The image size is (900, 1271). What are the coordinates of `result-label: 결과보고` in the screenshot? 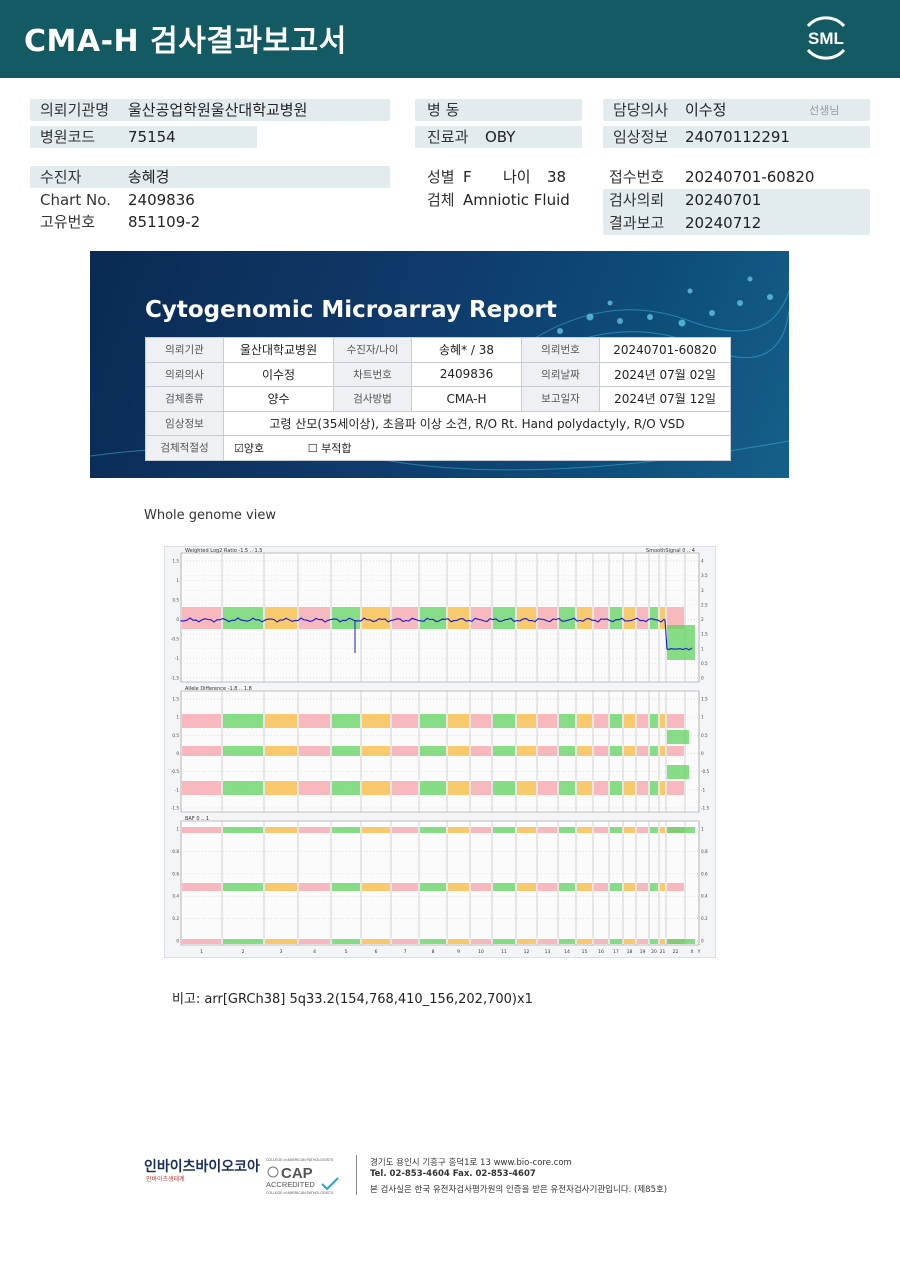 It's located at (637, 223).